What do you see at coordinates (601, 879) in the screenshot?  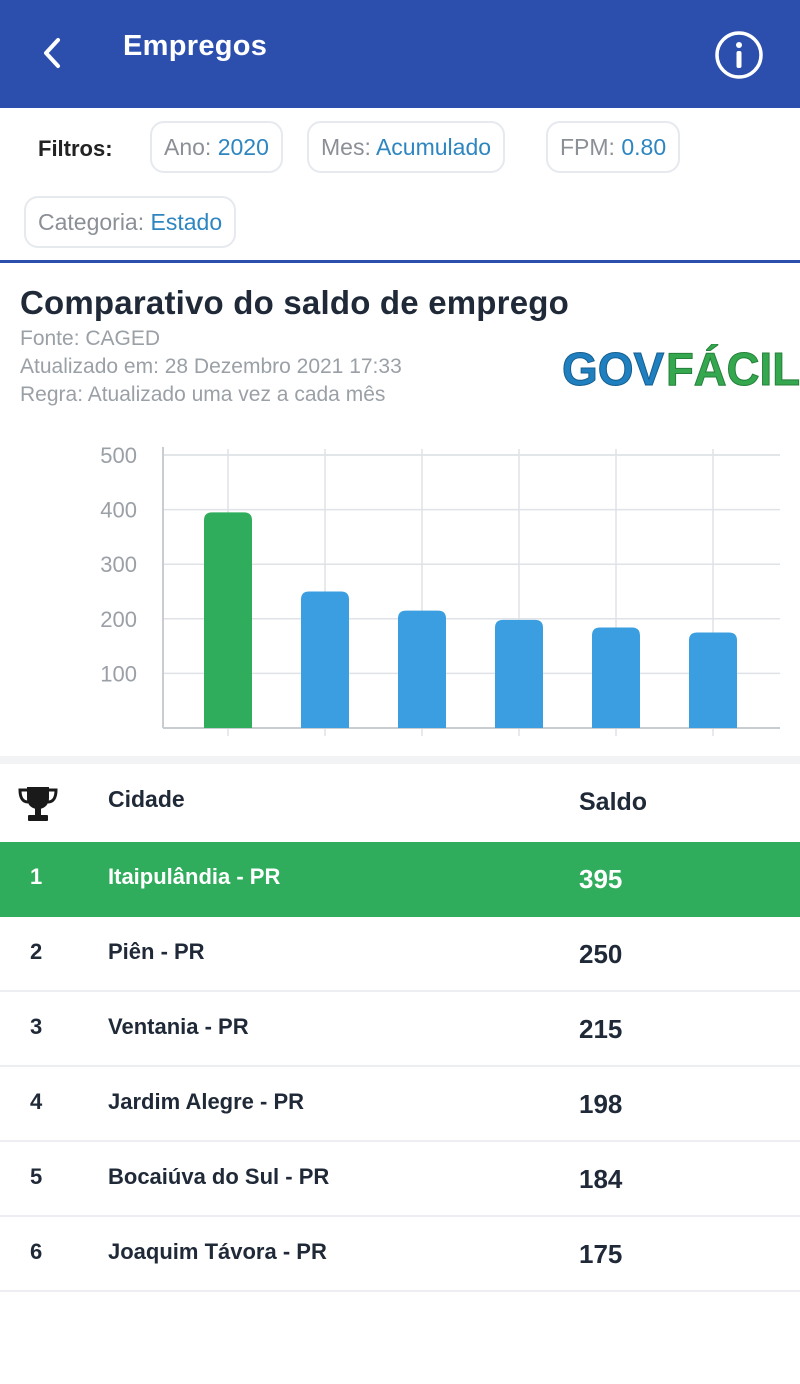 I see `row-saldo: 395` at bounding box center [601, 879].